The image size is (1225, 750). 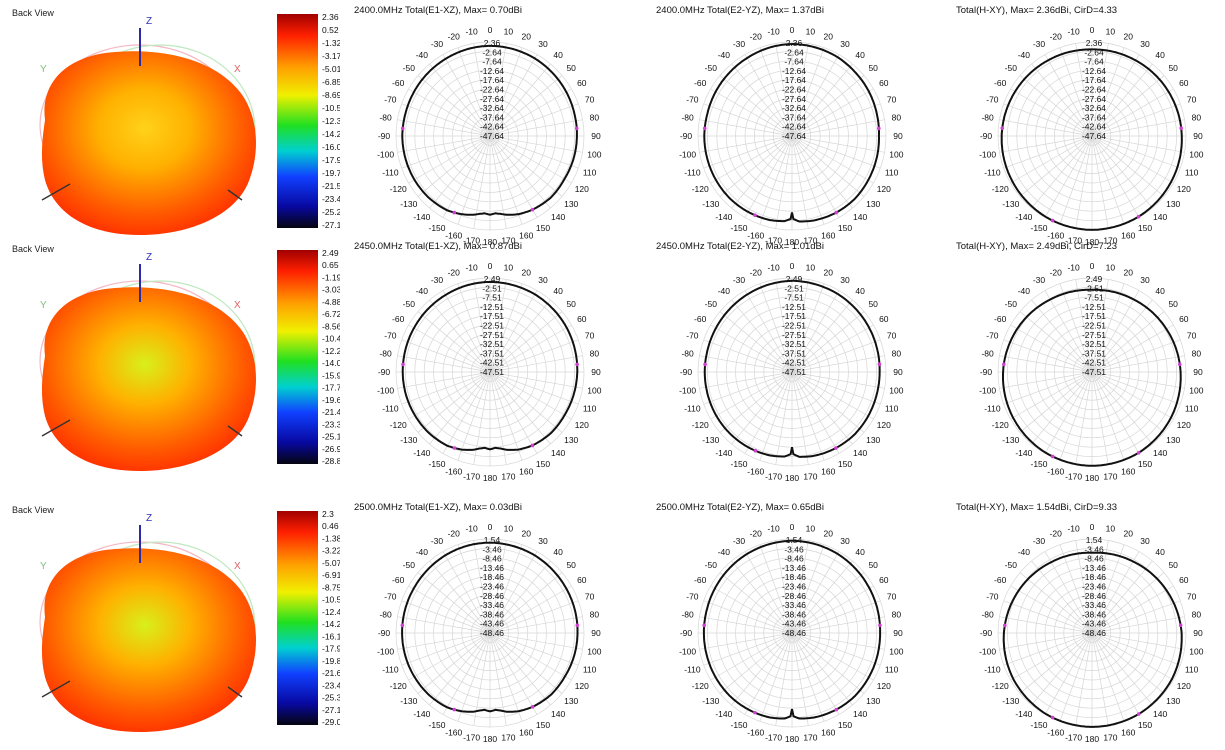 I want to click on angle-tick-label: 100, so click(x=1196, y=390).